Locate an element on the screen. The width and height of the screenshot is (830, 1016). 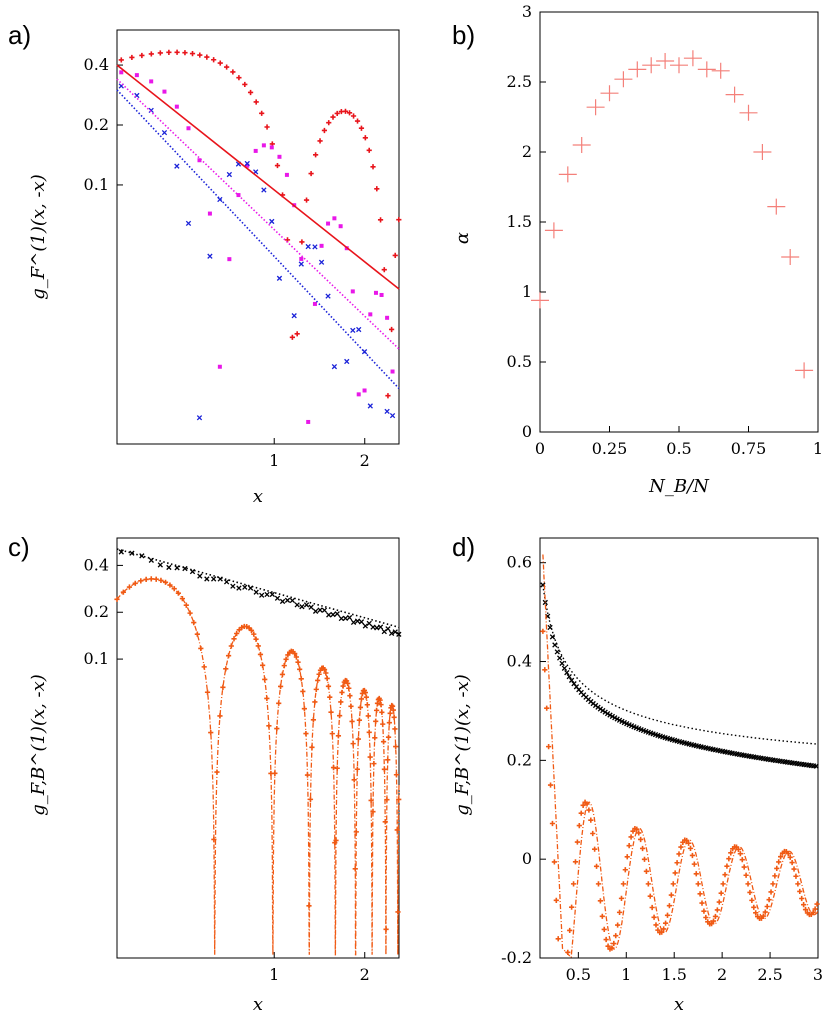
y-tick-label: 1.5 is located at coordinates (519, 221).